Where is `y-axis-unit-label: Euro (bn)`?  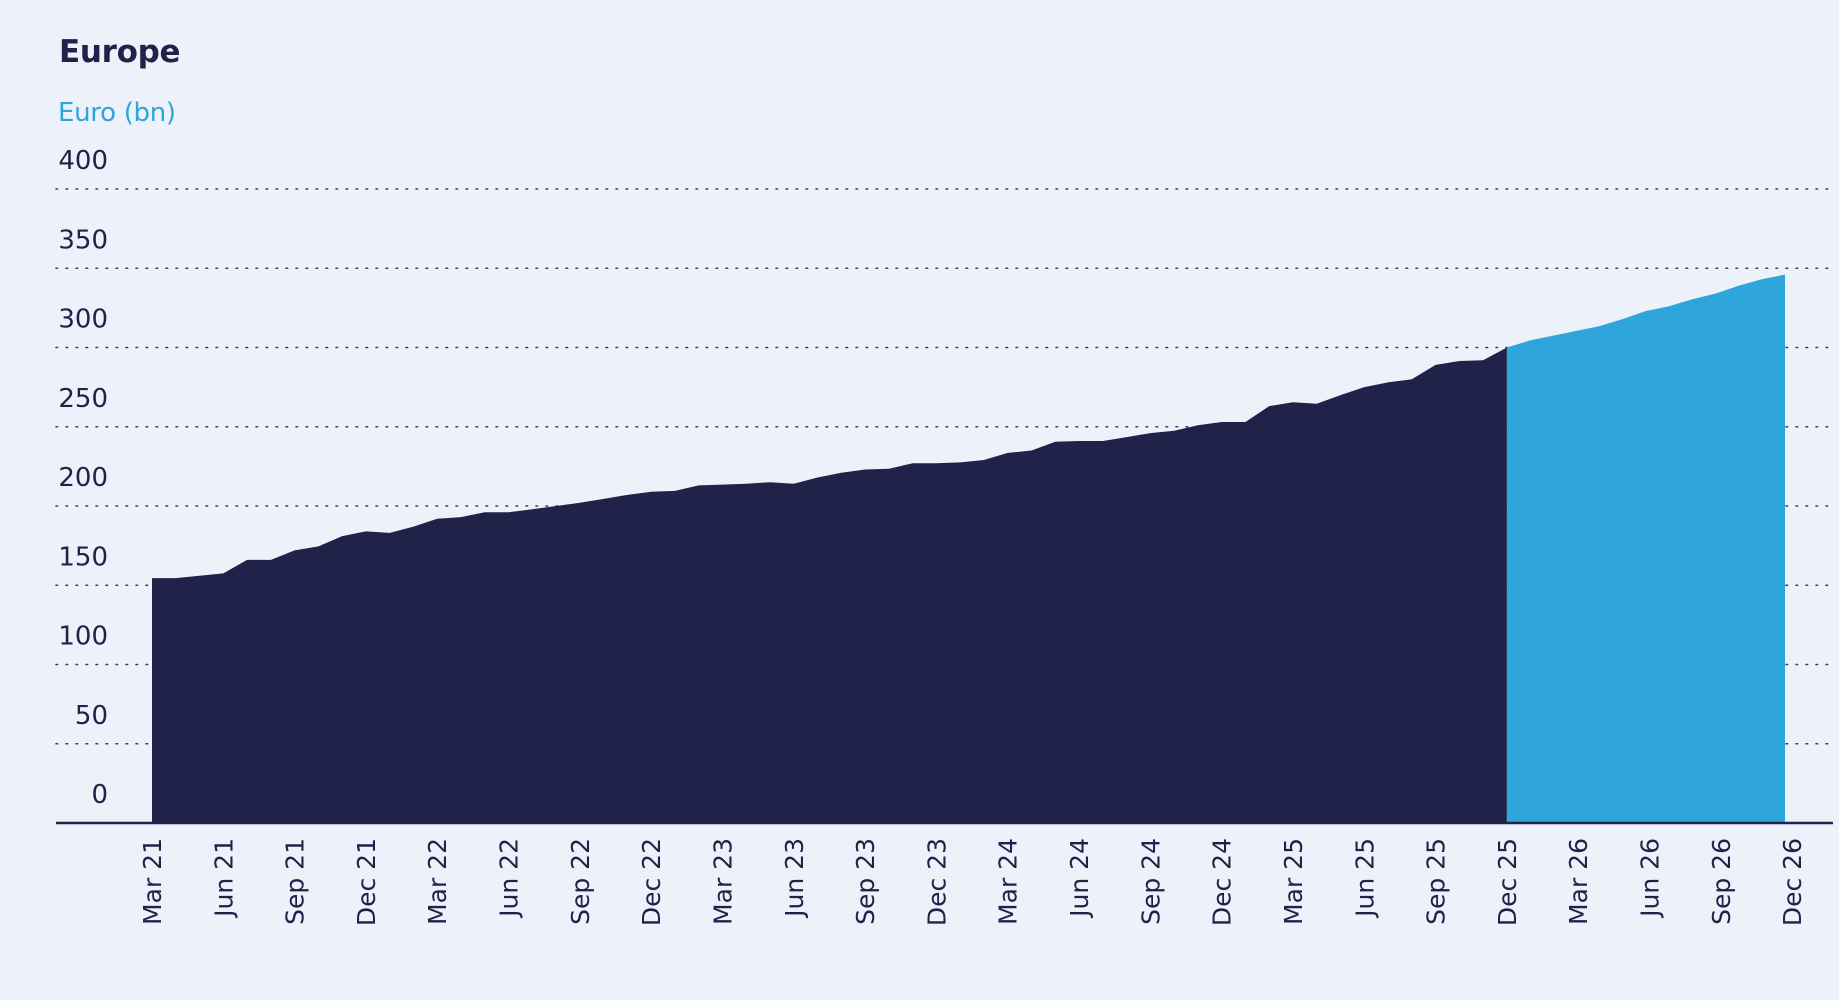 y-axis-unit-label: Euro (bn) is located at coordinates (117, 113).